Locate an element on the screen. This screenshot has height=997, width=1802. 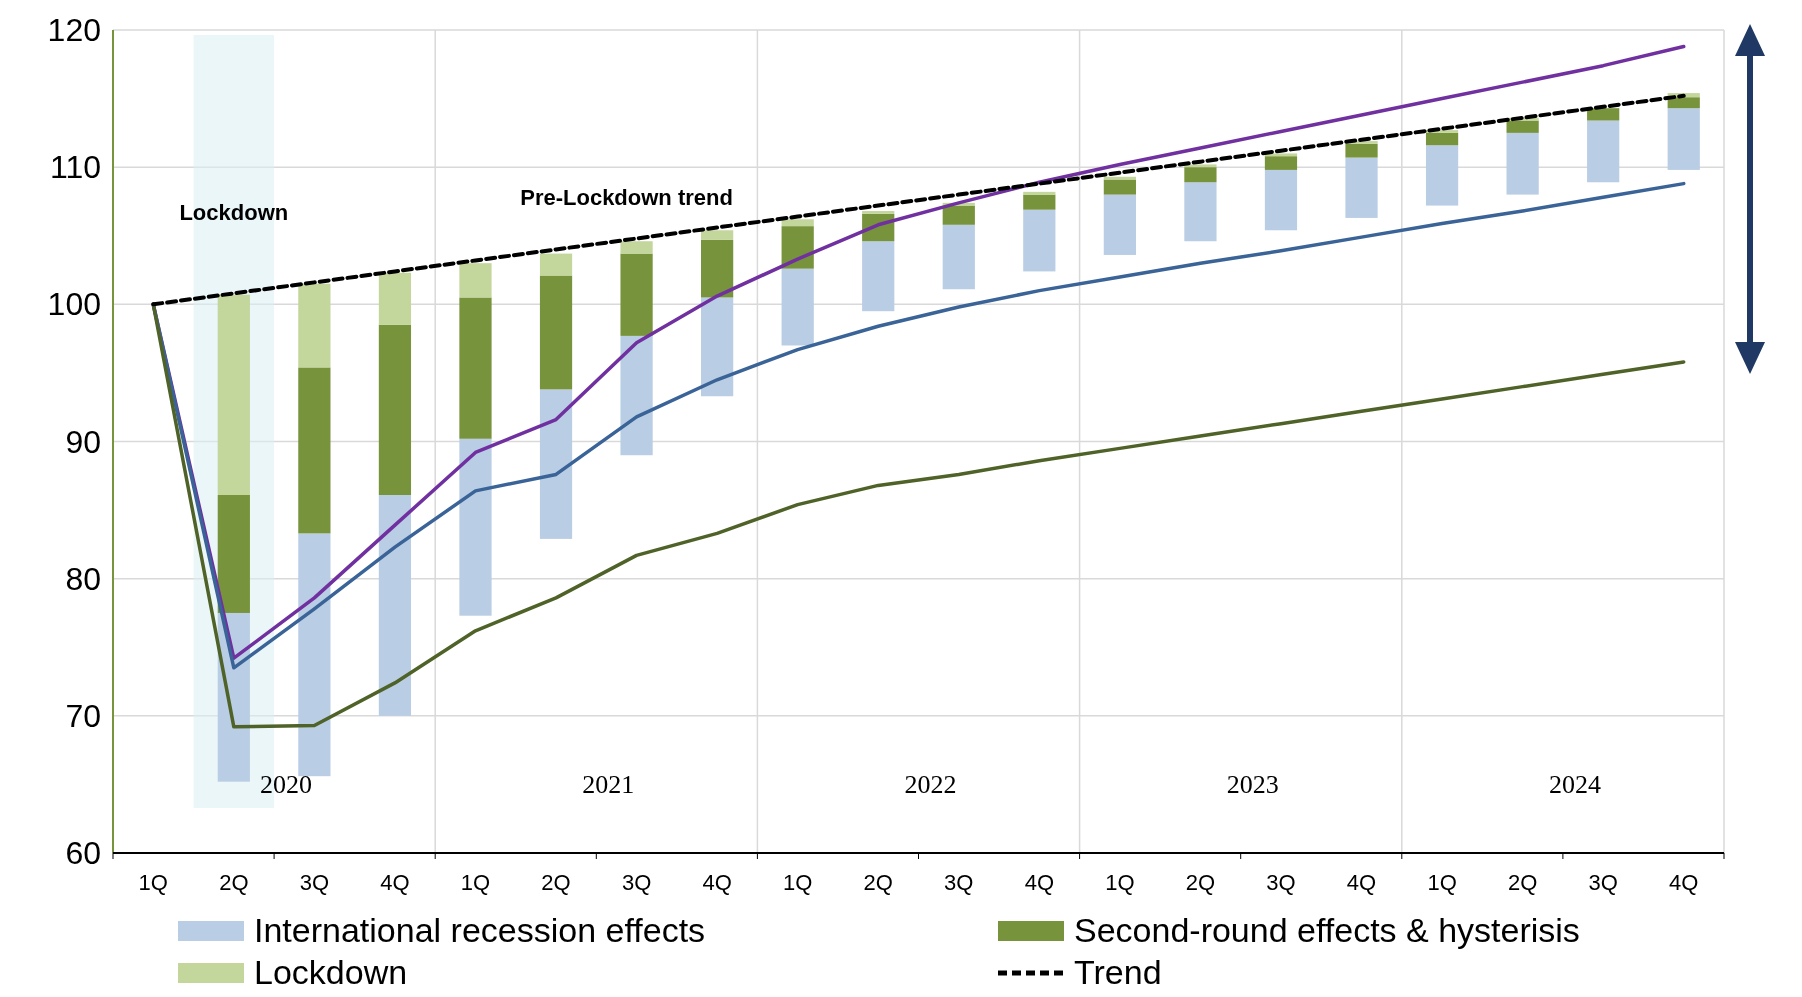
y-tick-label: 60 is located at coordinates (83, 853).